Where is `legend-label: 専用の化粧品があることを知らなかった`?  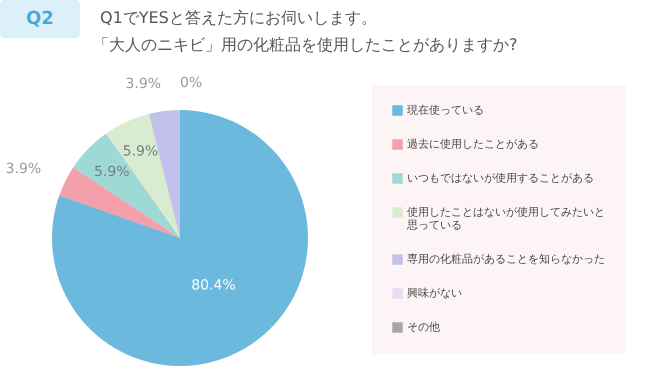 legend-label: 専用の化粧品があることを知らなかった is located at coordinates (506, 259).